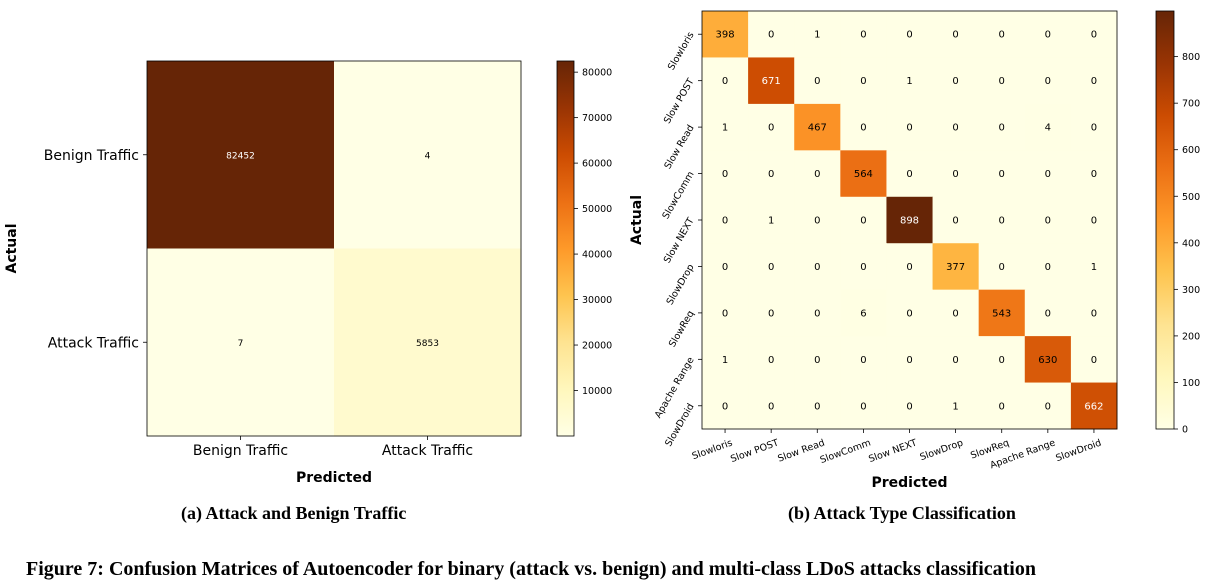 The height and width of the screenshot is (585, 1209). I want to click on x-tick-label: Slow NEXT, so click(892, 451).